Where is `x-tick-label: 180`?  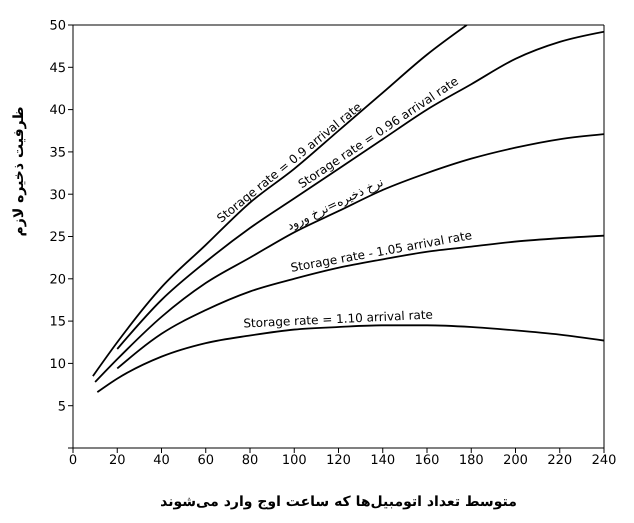
x-tick-label: 180 is located at coordinates (471, 460).